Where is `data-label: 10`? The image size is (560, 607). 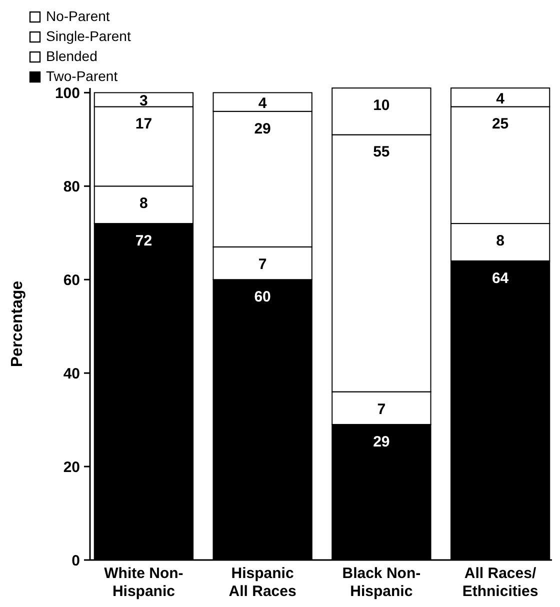 data-label: 10 is located at coordinates (381, 105).